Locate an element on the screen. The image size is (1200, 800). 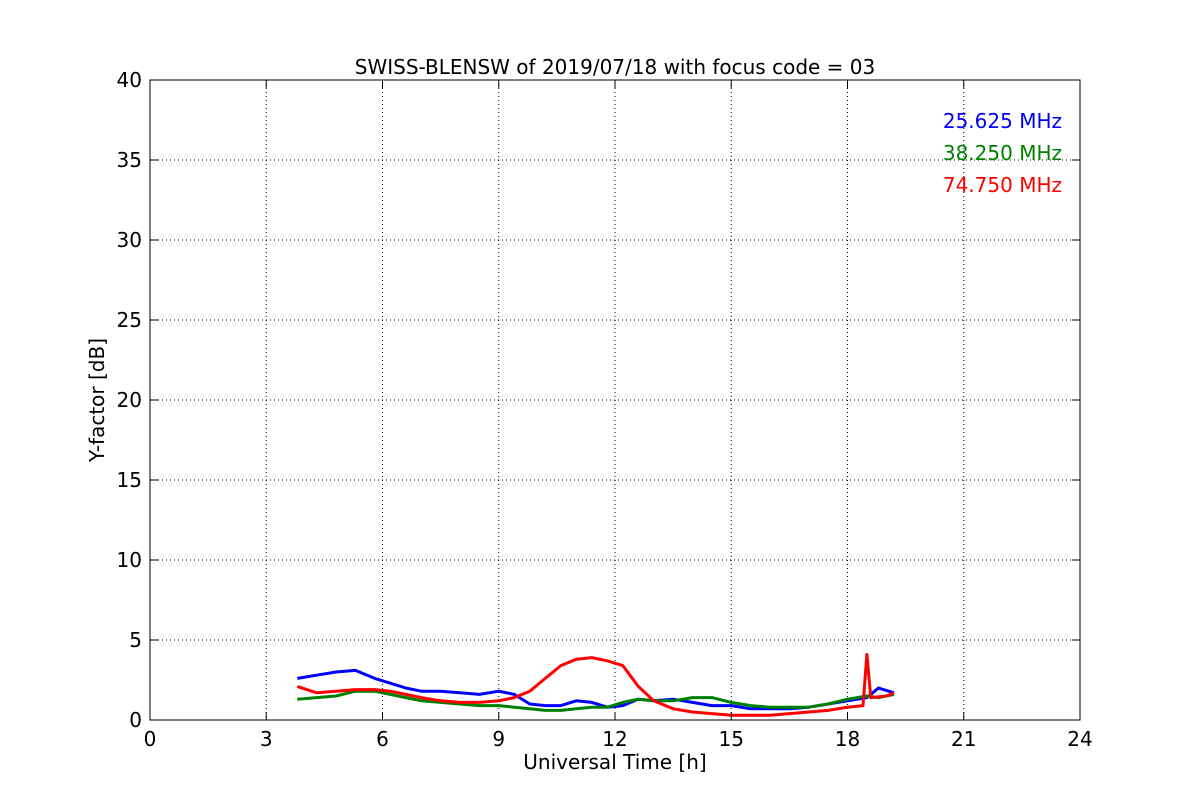
x-tick-label: 12 is located at coordinates (614, 739).